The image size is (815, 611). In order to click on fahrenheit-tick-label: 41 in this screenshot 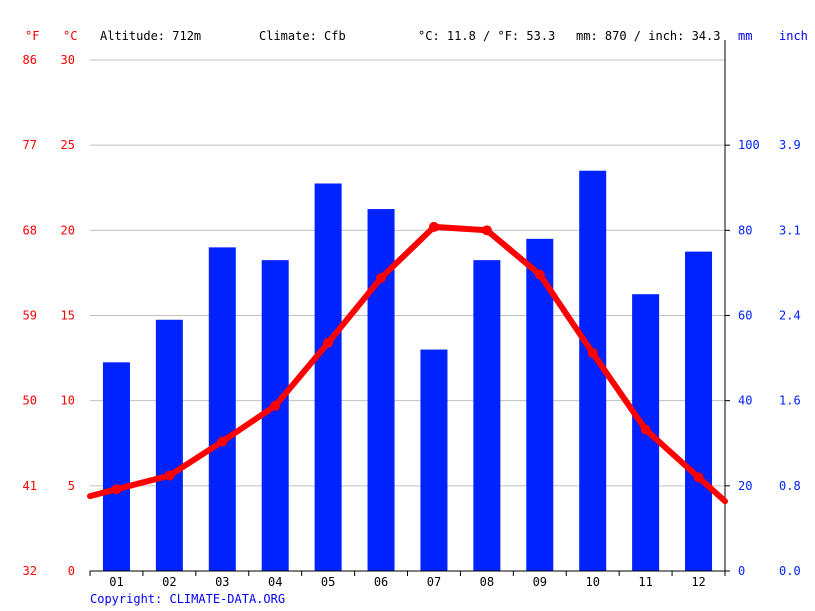, I will do `click(30, 486)`.